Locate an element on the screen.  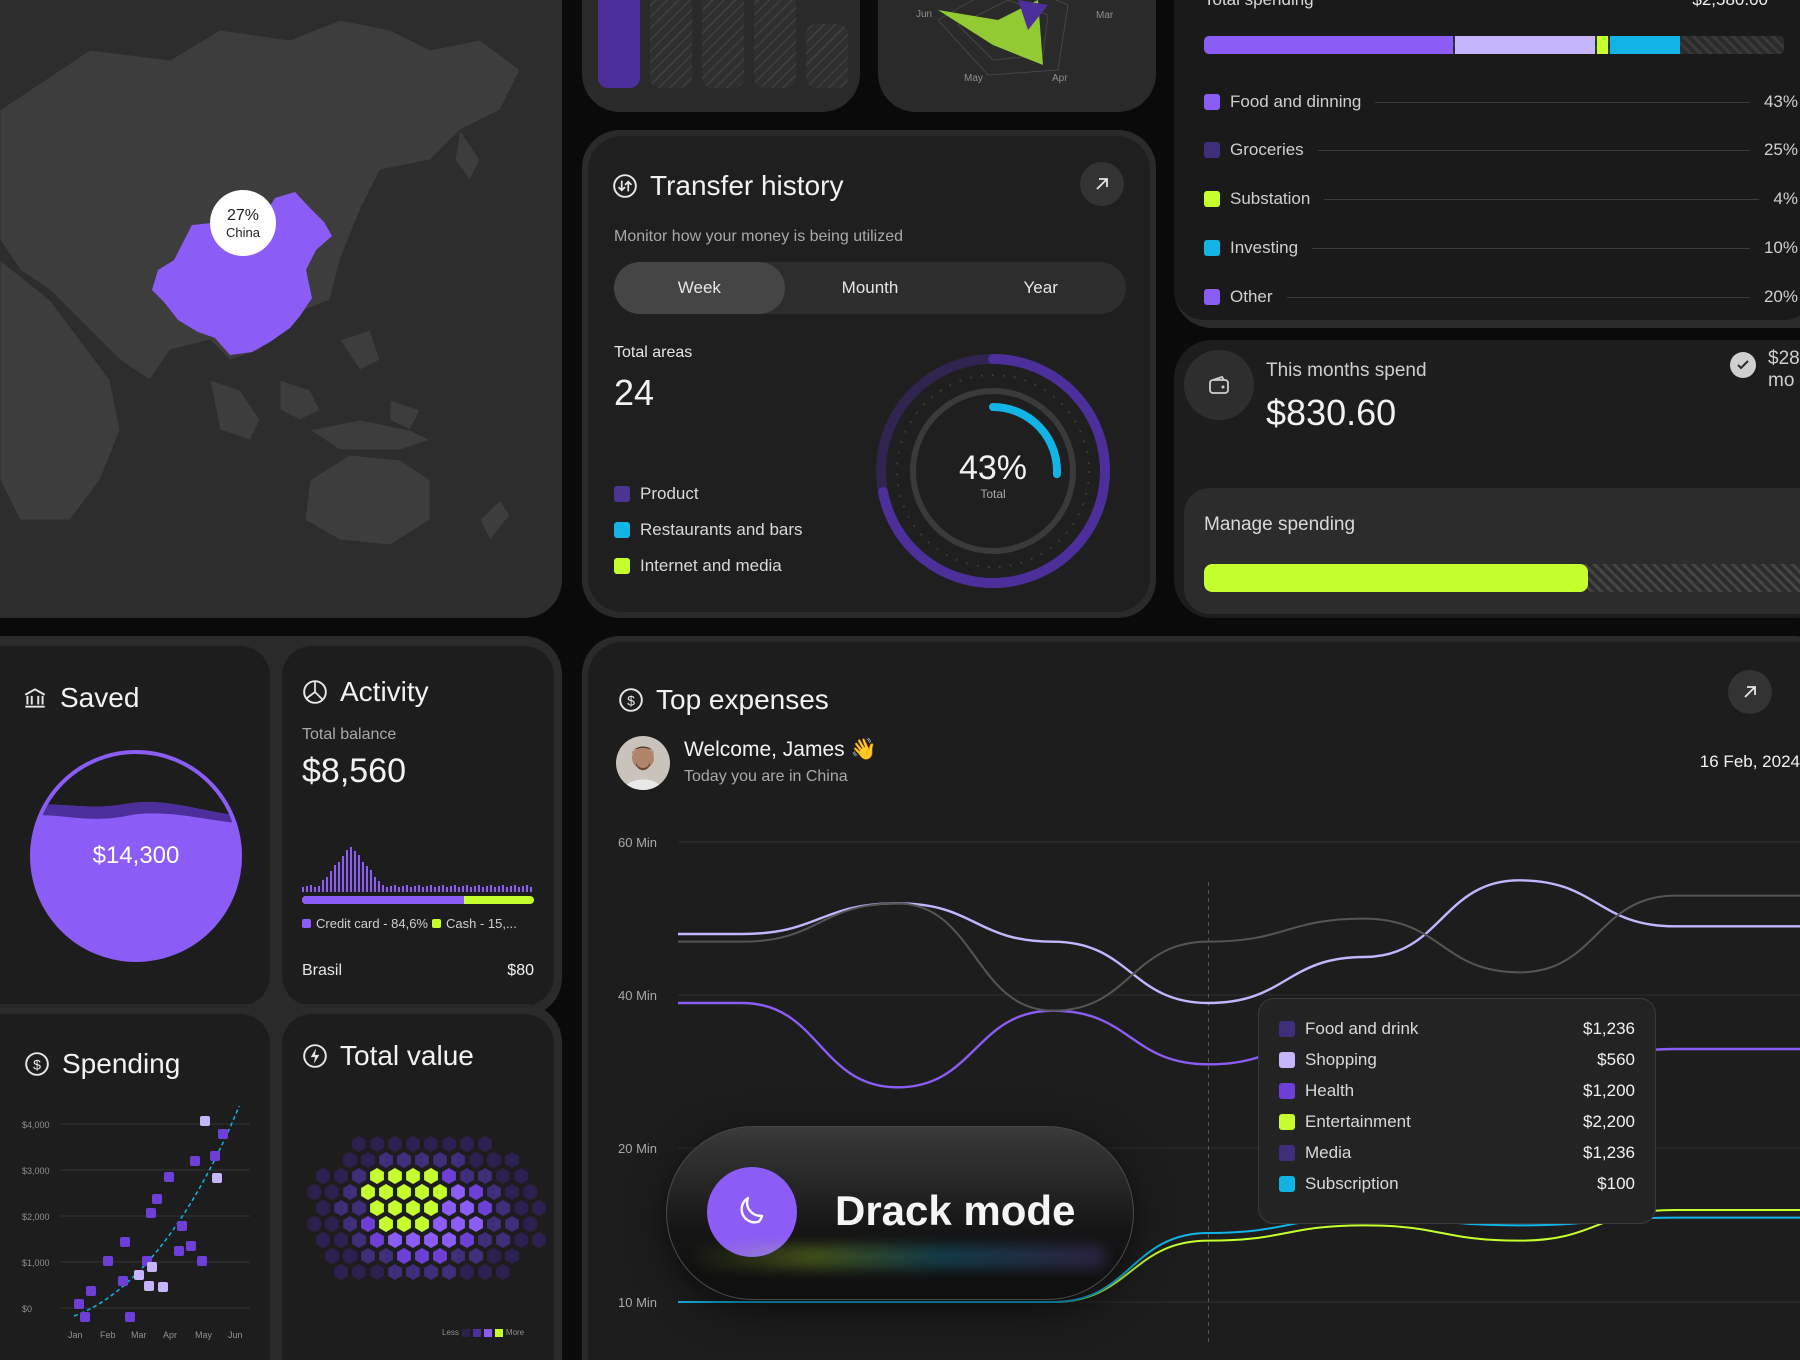
side-amount: $28 is located at coordinates (1784, 358).